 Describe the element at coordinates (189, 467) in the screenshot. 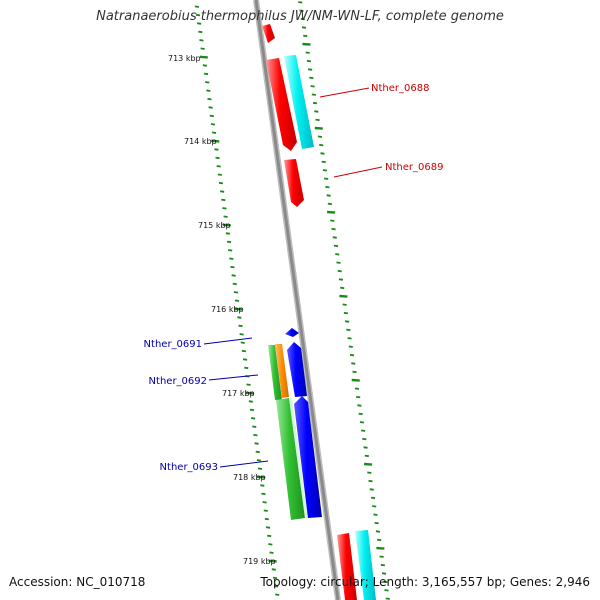

I see `gene-label-nther-0693: Nther_0693` at that location.